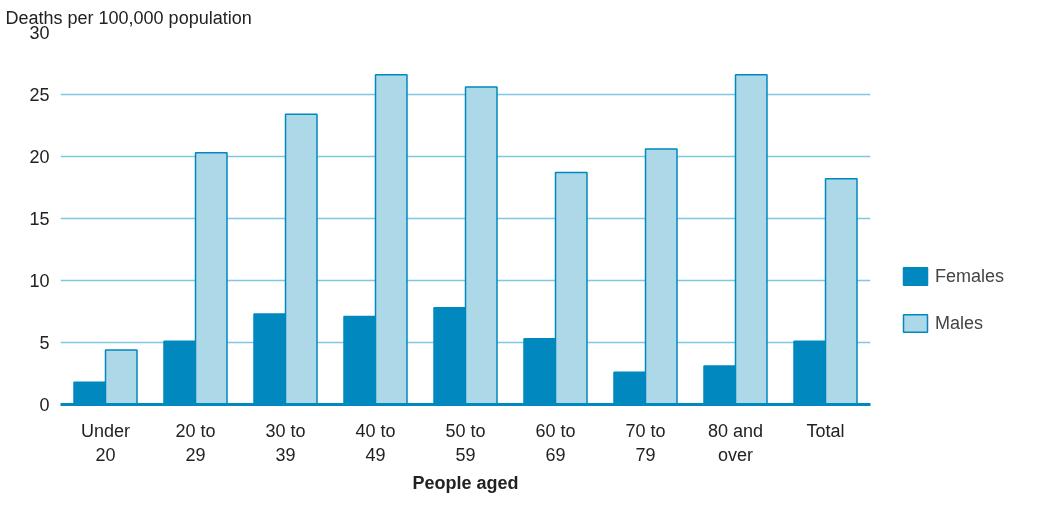  Describe the element at coordinates (735, 442) in the screenshot. I see `x-tick-label: 80 and over` at that location.